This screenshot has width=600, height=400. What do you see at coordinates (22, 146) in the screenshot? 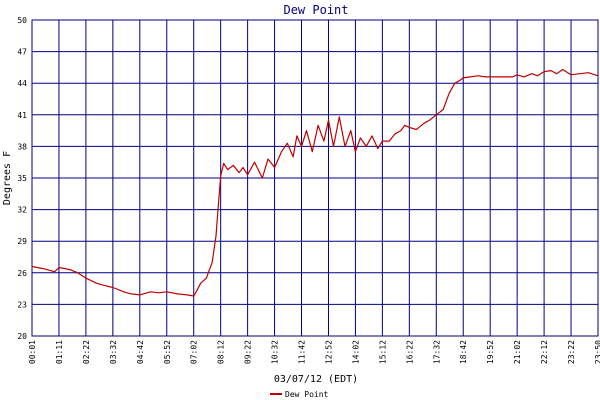
I see `y-tick-label: 38` at bounding box center [22, 146].